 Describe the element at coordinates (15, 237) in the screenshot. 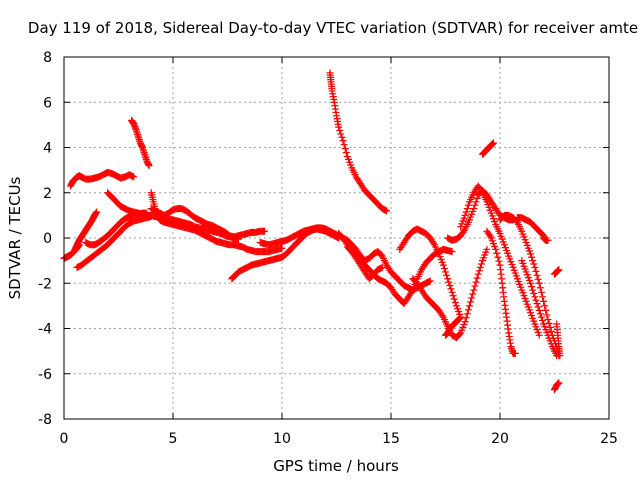

I see `y-axis-title: SDTVAR / TECUs` at that location.